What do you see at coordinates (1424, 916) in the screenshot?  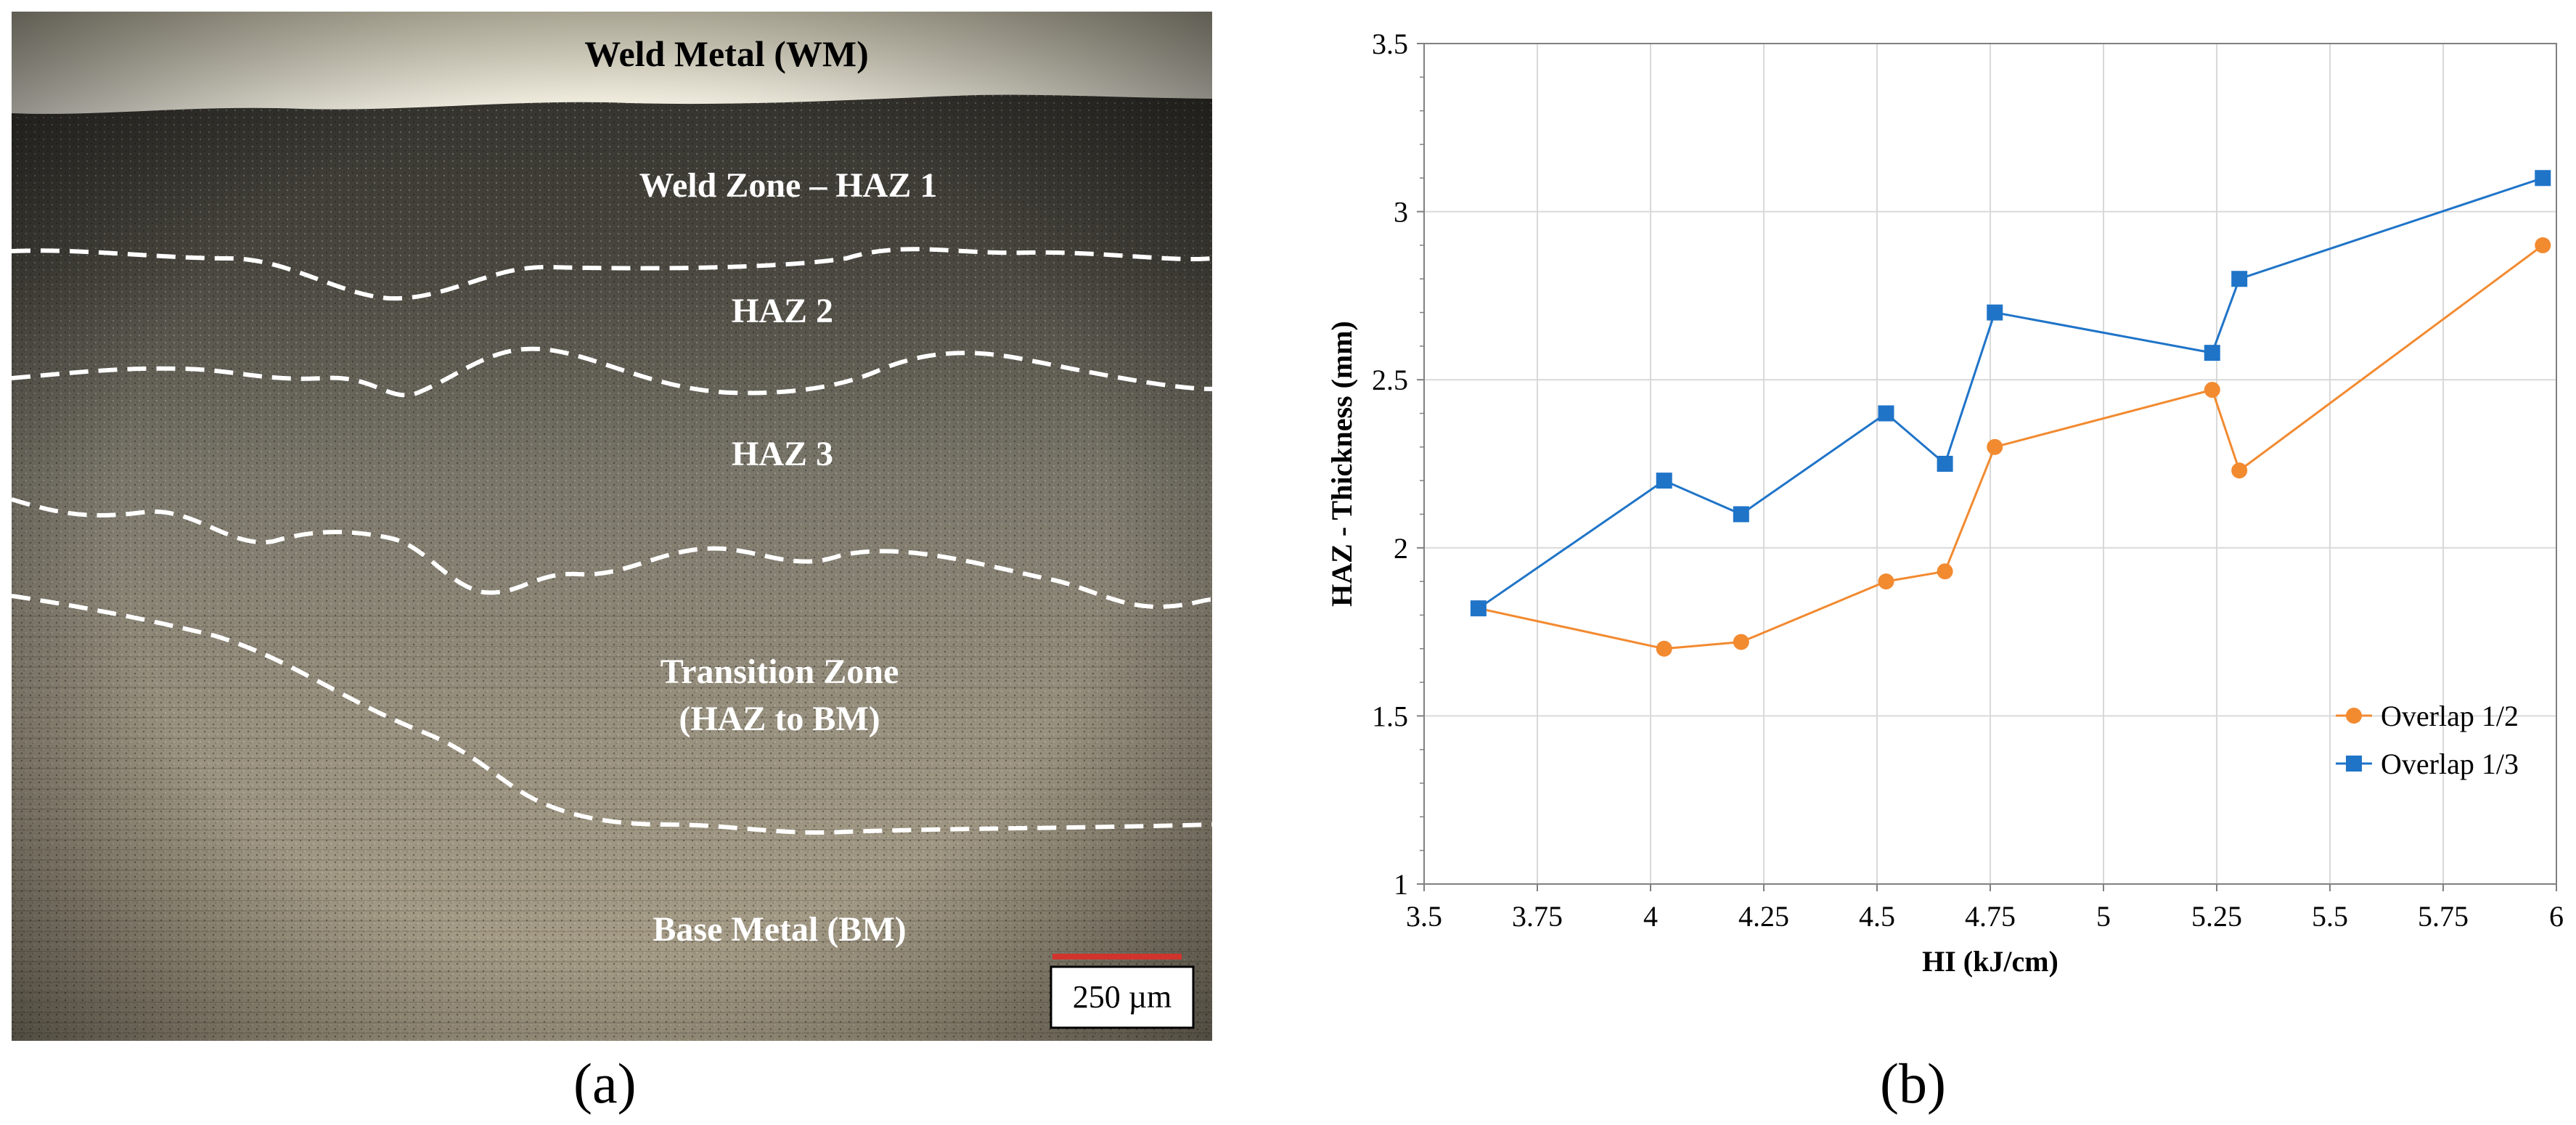 I see `x-tick-label: 3.5` at bounding box center [1424, 916].